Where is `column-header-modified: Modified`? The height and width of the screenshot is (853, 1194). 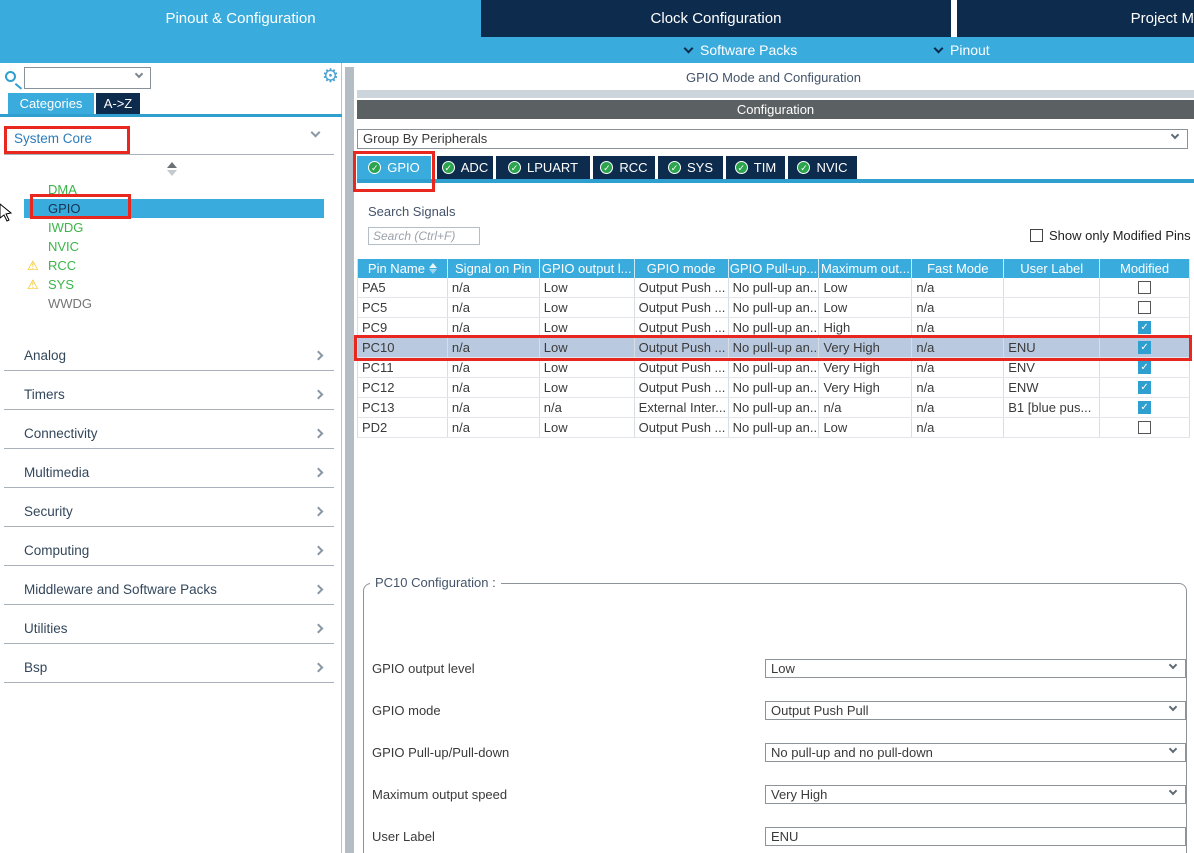
column-header-modified: Modified is located at coordinates (1145, 268).